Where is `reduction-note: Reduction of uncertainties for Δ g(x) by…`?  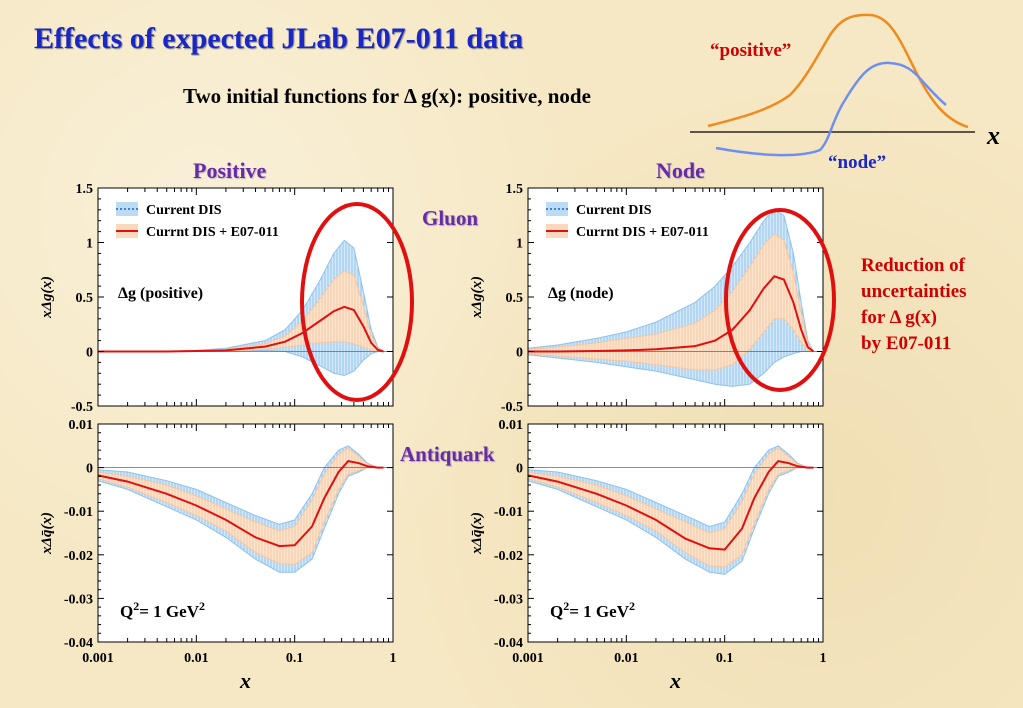
reduction-note: Reduction of uncertainties for Δ g(x) by… is located at coordinates (914, 305).